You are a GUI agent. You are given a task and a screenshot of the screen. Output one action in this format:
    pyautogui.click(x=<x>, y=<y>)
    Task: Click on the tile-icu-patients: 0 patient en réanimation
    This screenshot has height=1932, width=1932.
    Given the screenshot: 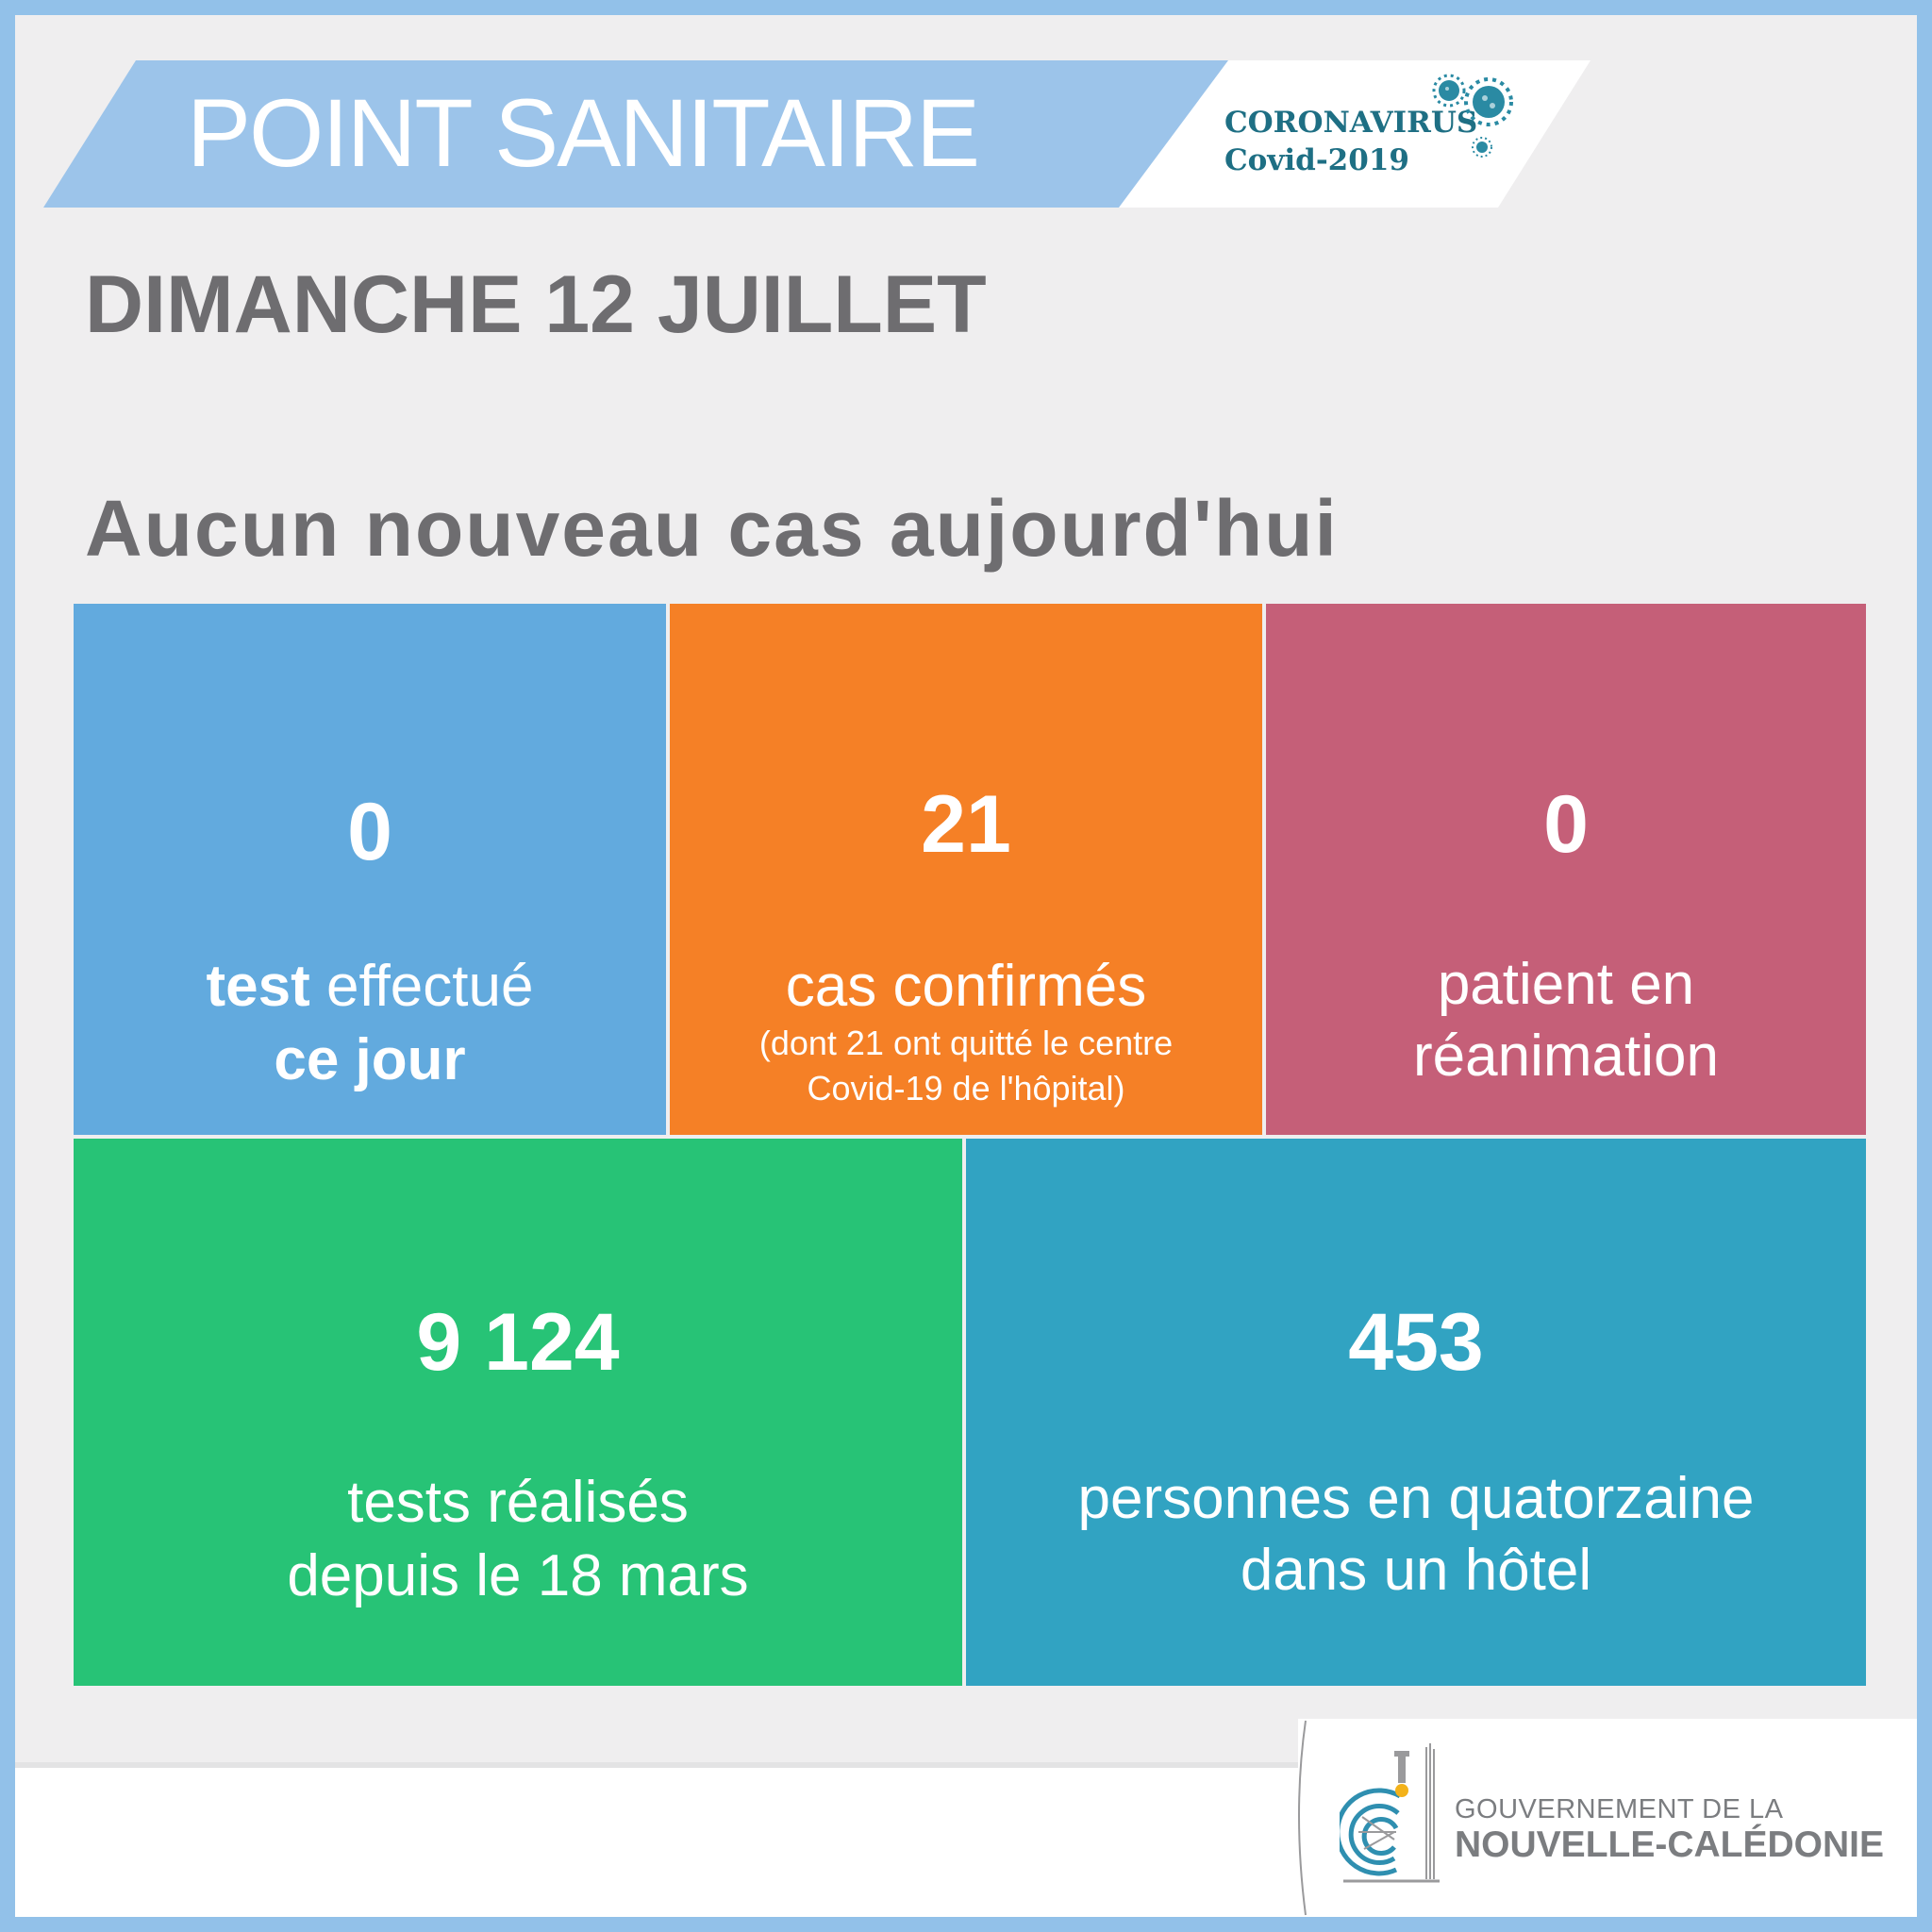 What is the action you would take?
    pyautogui.click(x=1566, y=870)
    